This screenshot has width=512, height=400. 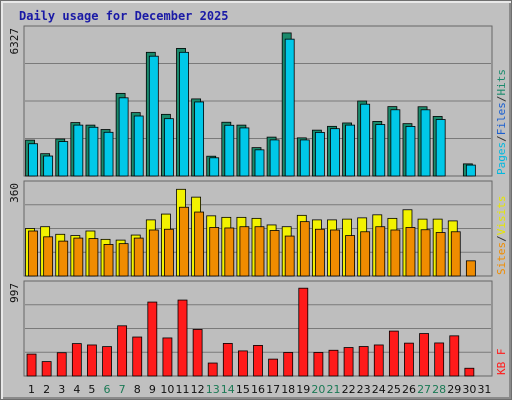 I want to click on x-tick-label: 7, so click(x=122, y=389).